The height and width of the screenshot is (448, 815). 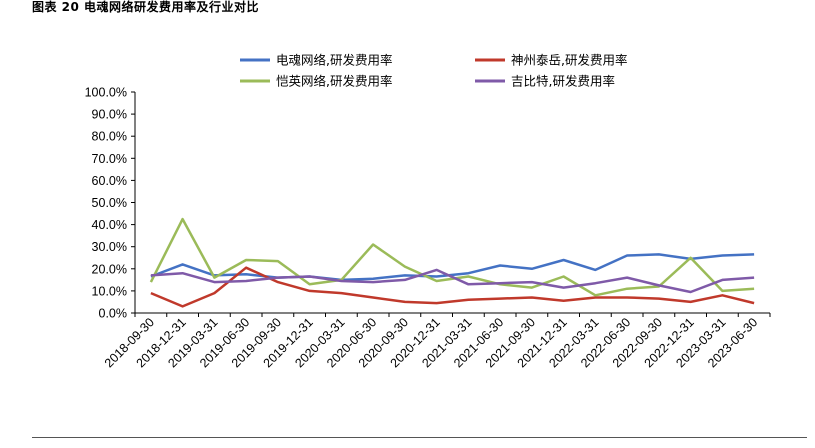 What do you see at coordinates (563, 81) in the screenshot?
I see `legend-label-4: 吉比特,研发费用率` at bounding box center [563, 81].